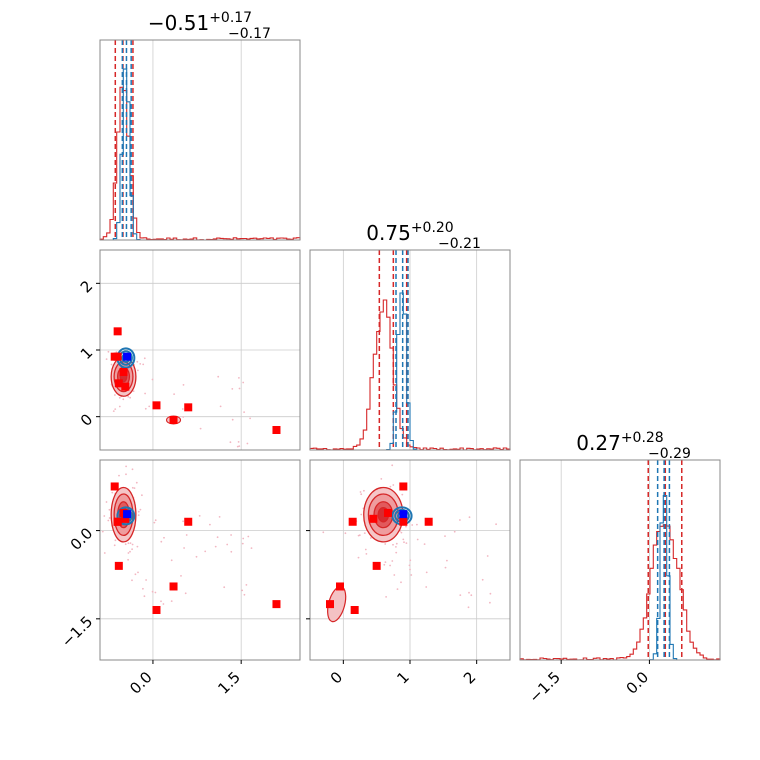 The height and width of the screenshot is (760, 760). I want to click on panel-border, so click(410, 350).